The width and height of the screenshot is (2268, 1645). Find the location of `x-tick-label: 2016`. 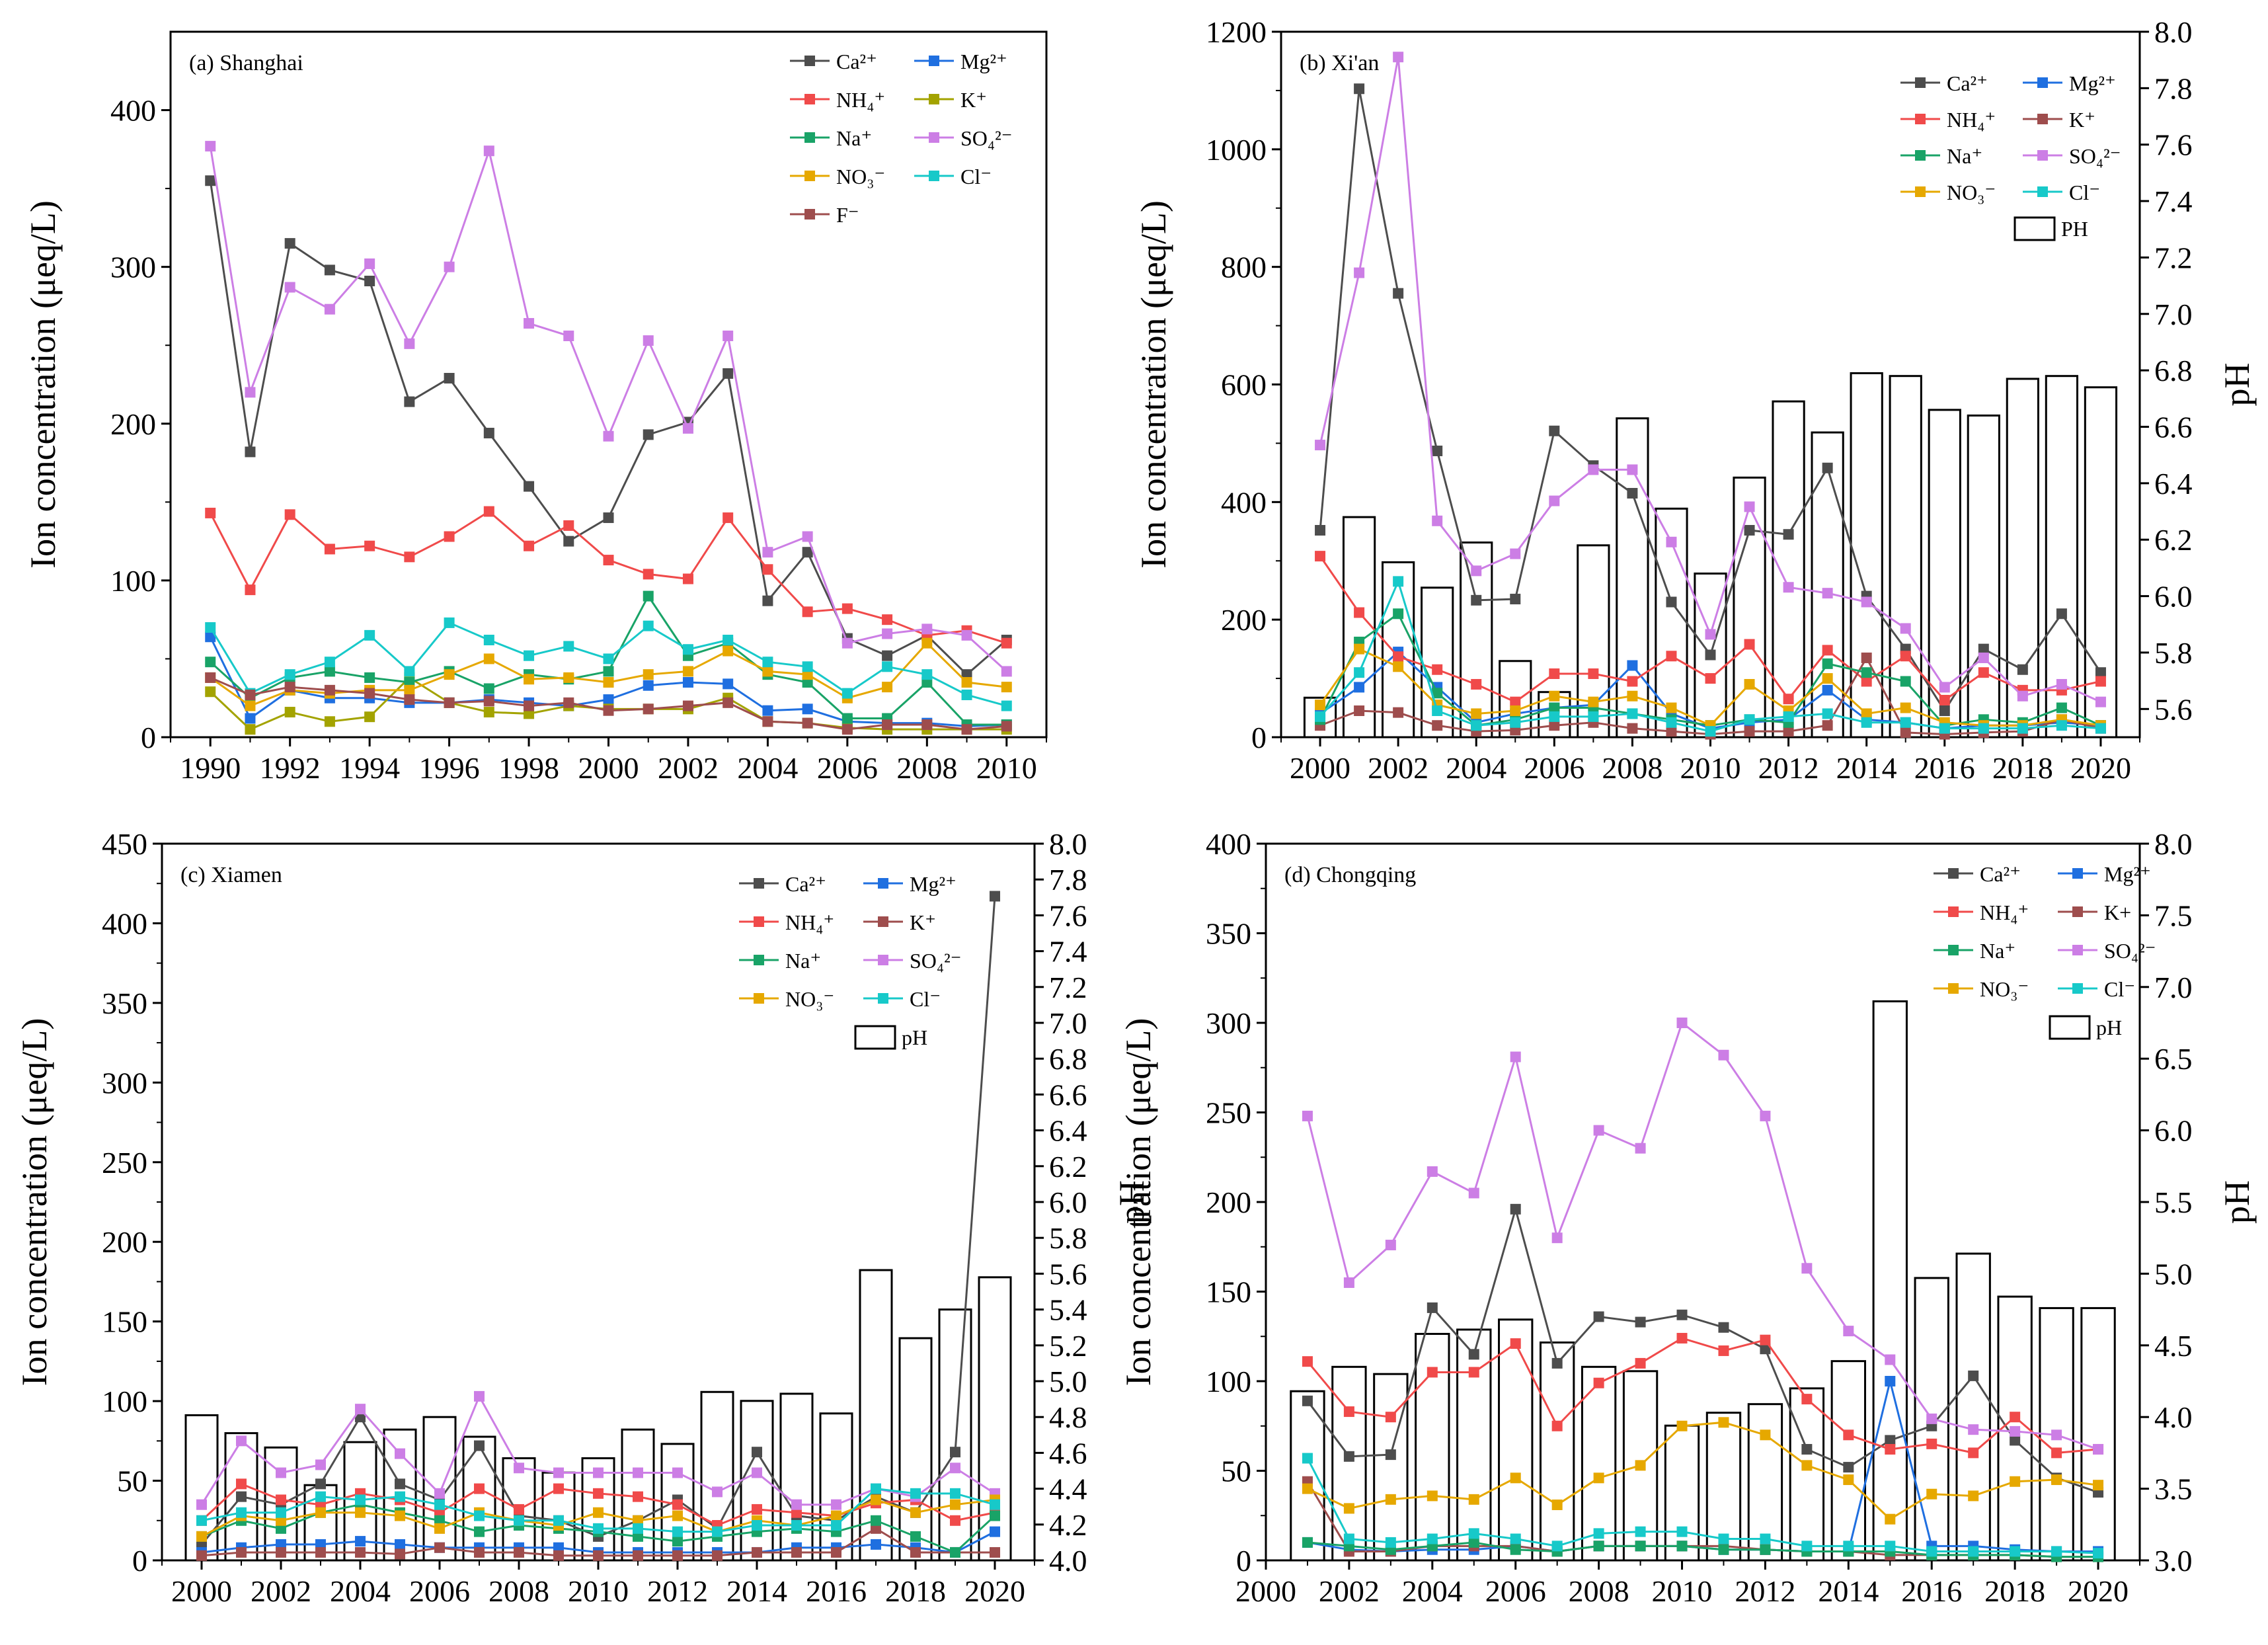

x-tick-label: 2016 is located at coordinates (836, 1591).